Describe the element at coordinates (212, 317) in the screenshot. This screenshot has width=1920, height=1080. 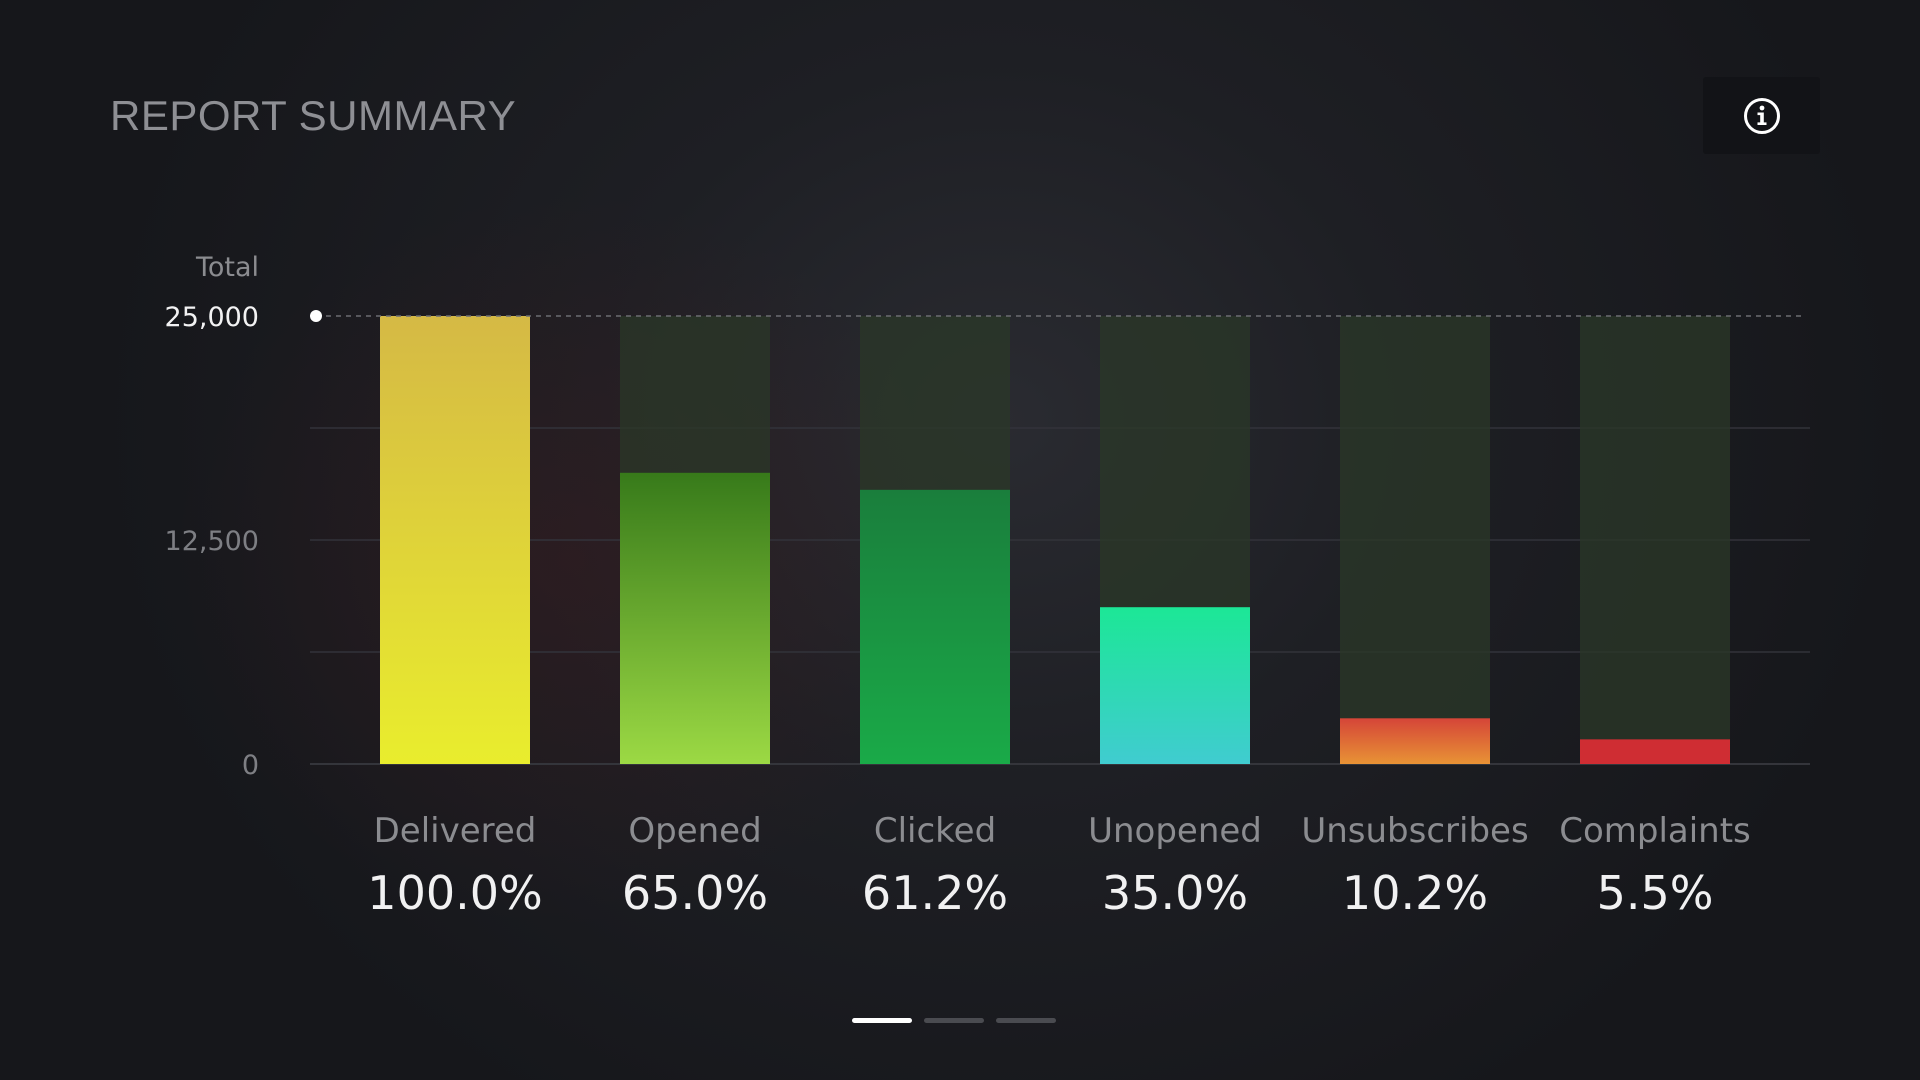
I see `y-tick-label: 25,000` at that location.